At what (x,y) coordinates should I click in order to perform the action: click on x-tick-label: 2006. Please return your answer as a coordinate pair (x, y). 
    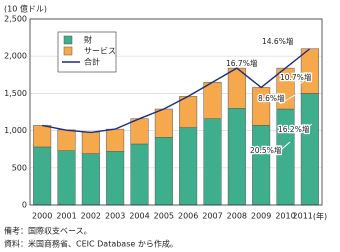
    Looking at the image, I should click on (188, 216).